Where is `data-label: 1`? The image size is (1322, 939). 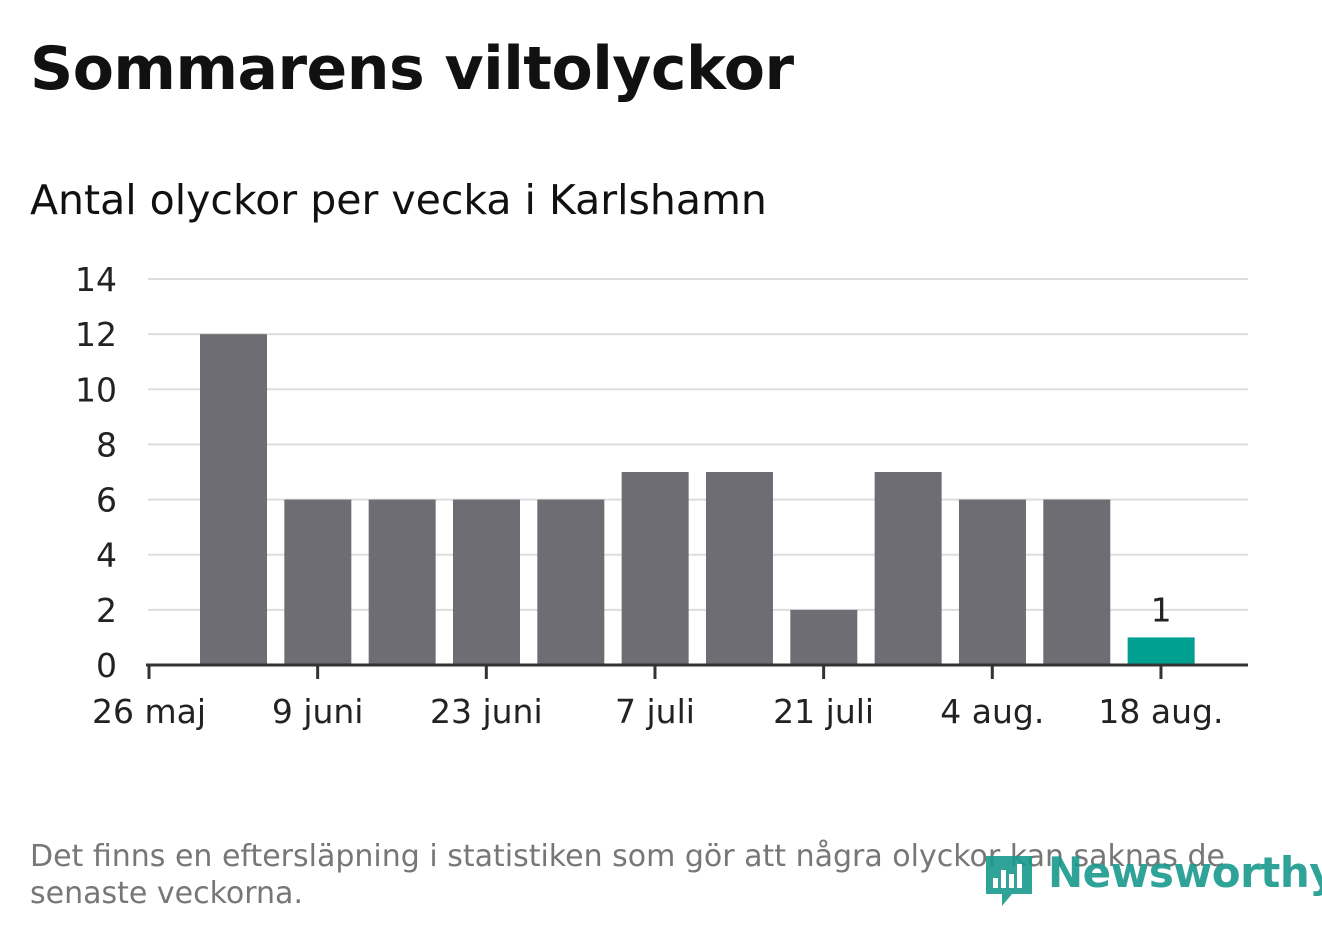 data-label: 1 is located at coordinates (1161, 609).